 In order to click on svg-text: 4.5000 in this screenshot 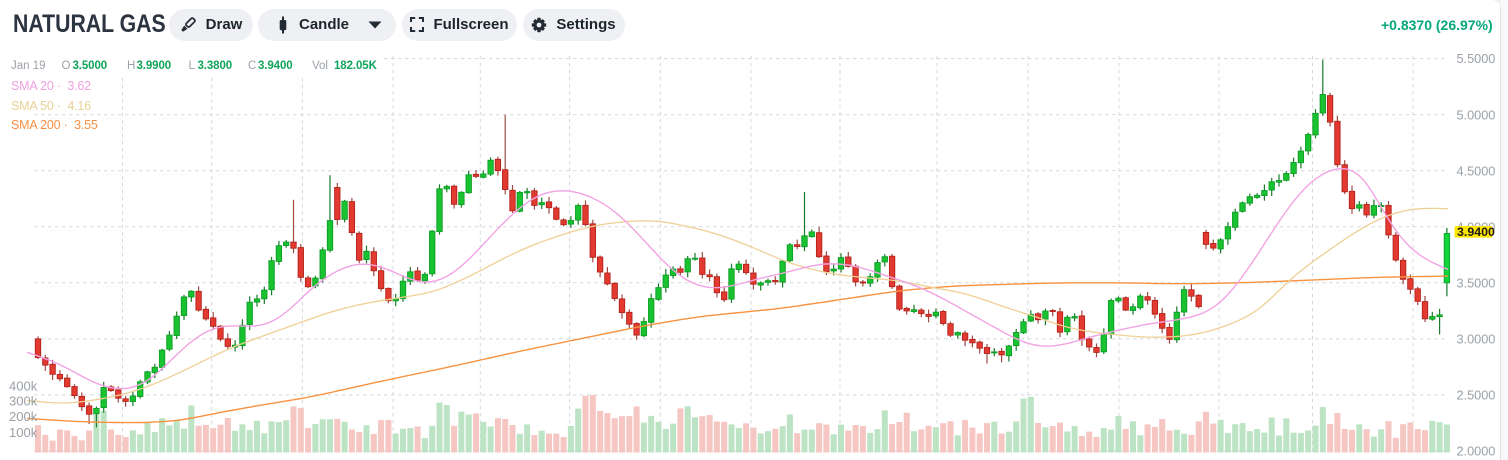, I will do `click(1476, 171)`.